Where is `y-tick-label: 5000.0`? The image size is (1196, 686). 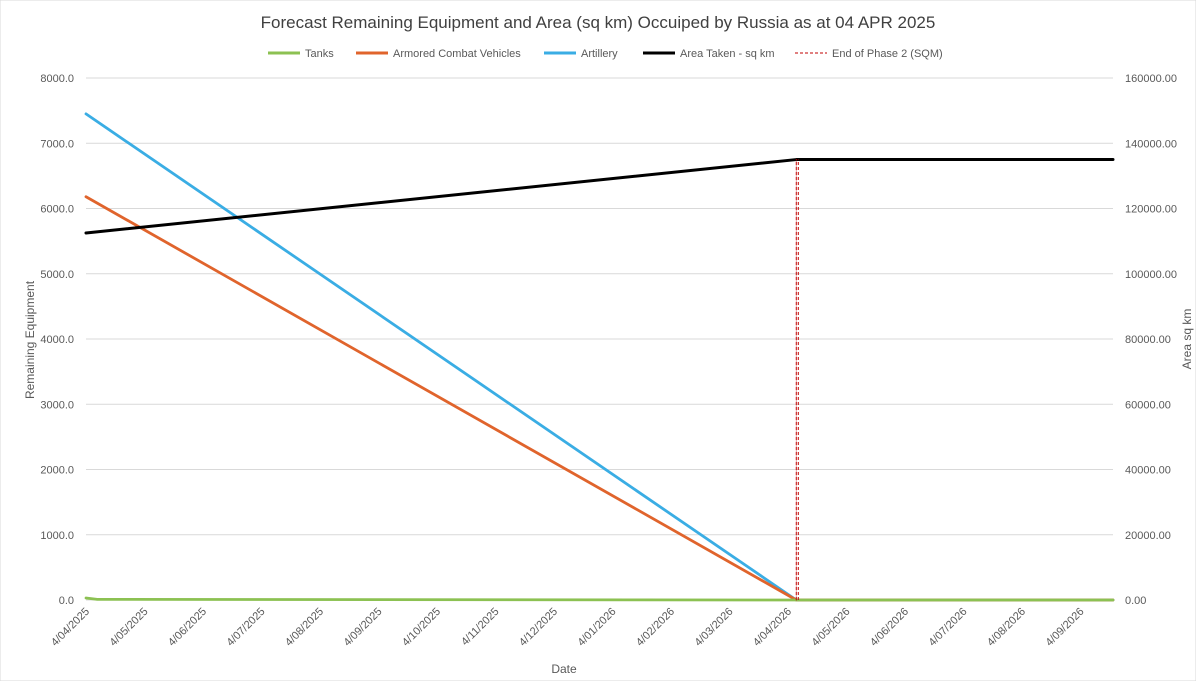
y-tick-label: 5000.0 is located at coordinates (57, 275).